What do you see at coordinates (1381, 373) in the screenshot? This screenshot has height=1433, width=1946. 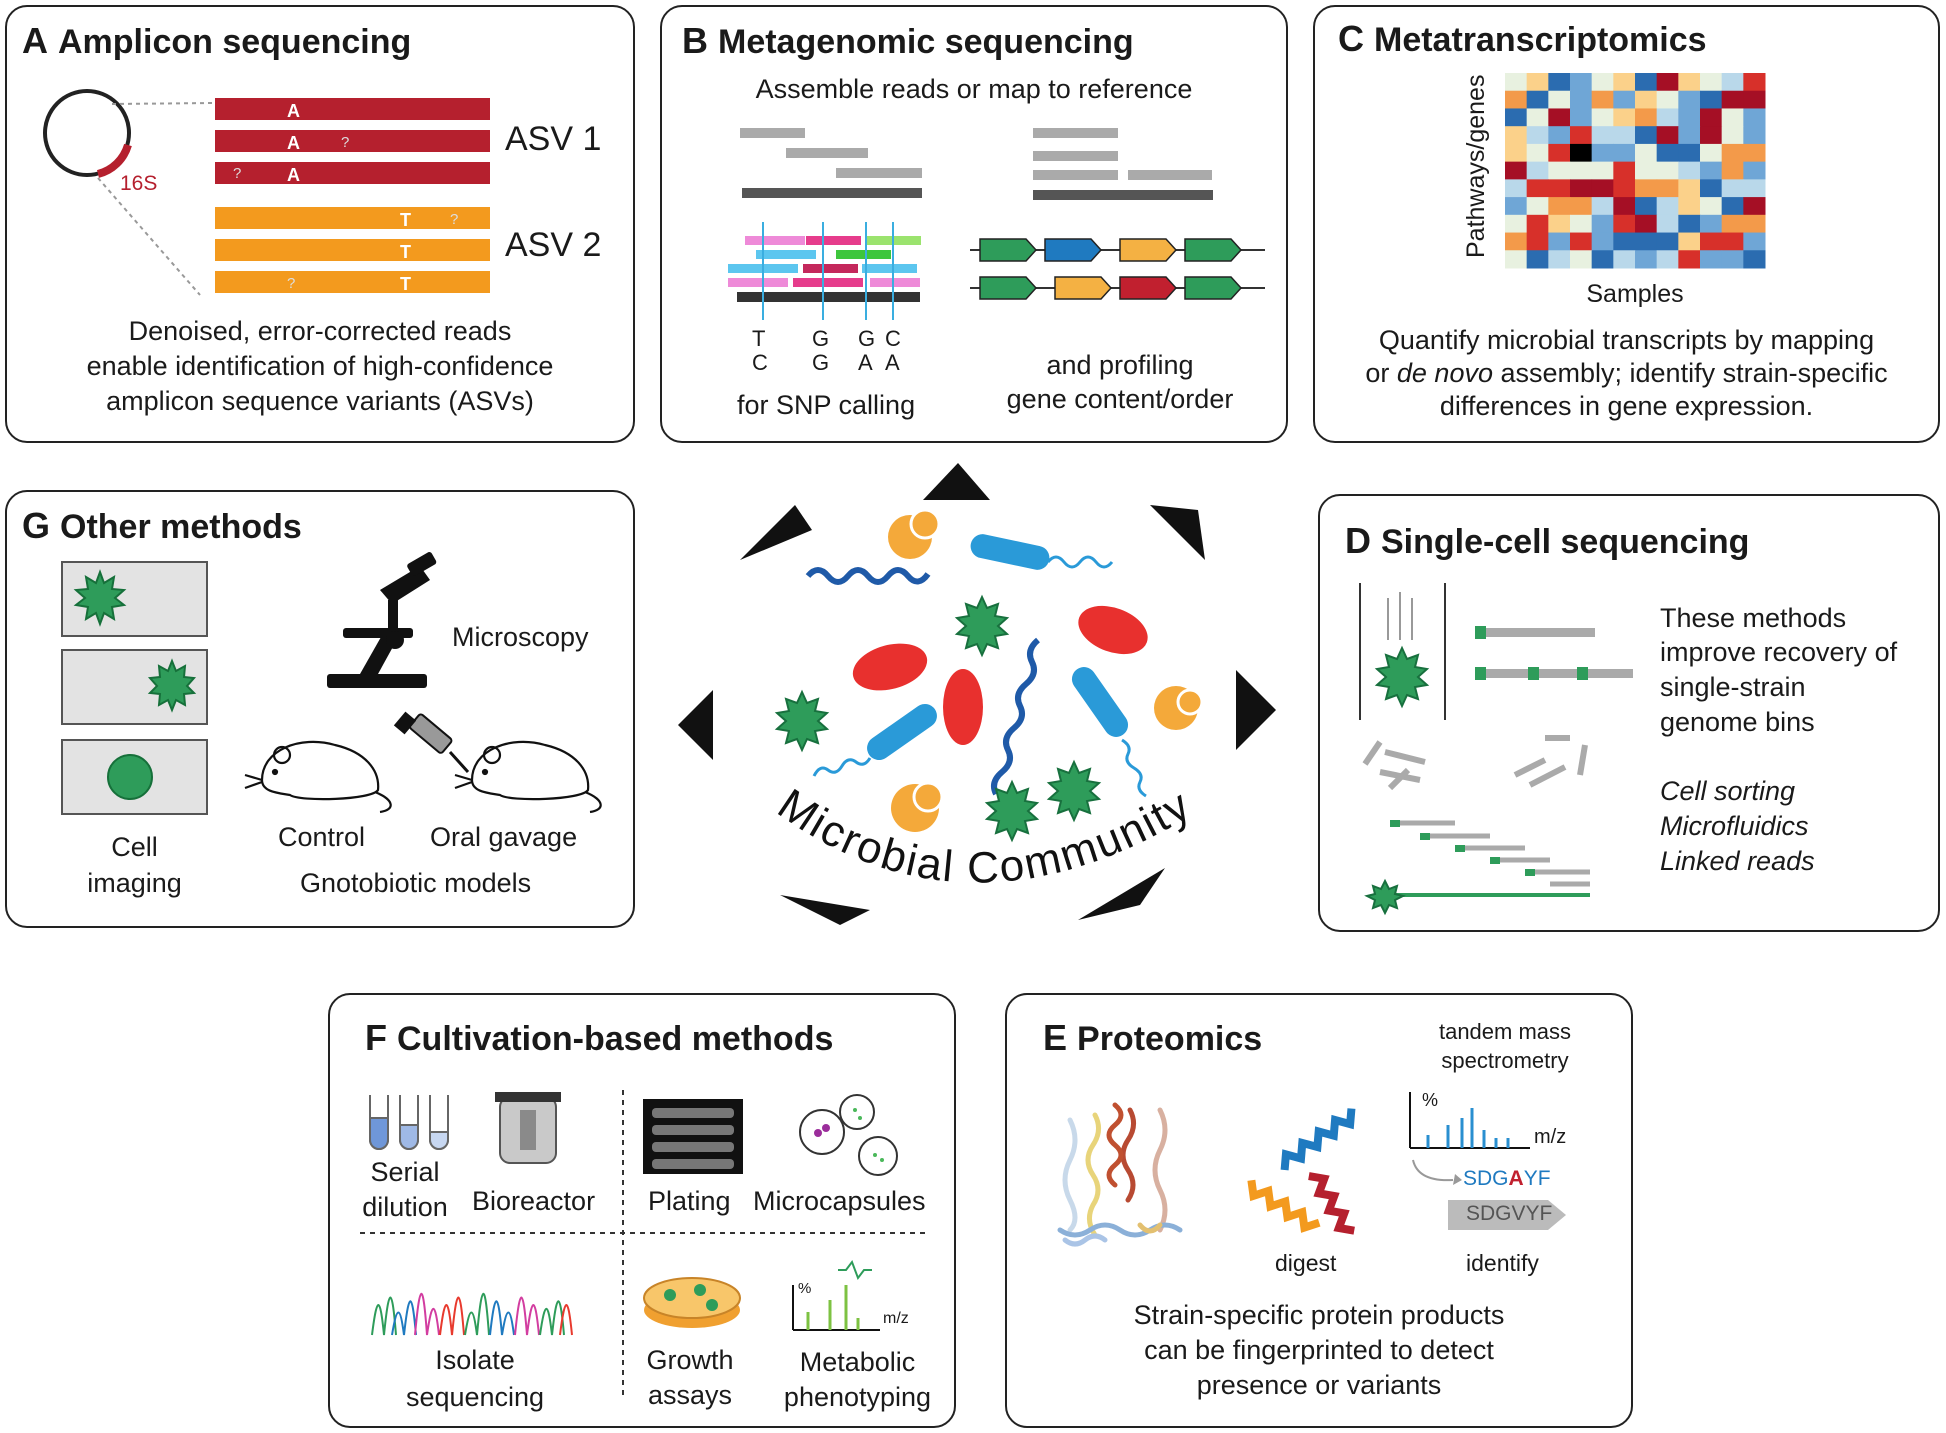 I see `caption-part: or` at bounding box center [1381, 373].